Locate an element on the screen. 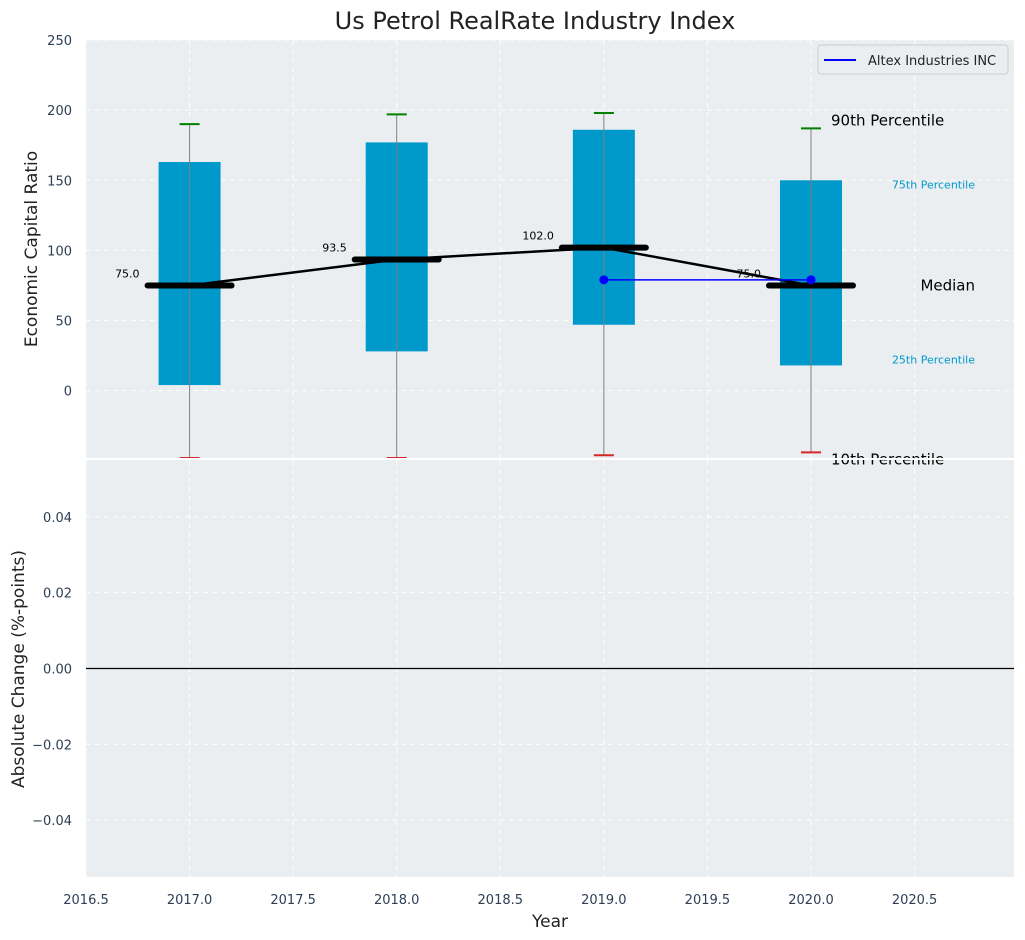  top-y-tick-label: 100 is located at coordinates (59, 251).